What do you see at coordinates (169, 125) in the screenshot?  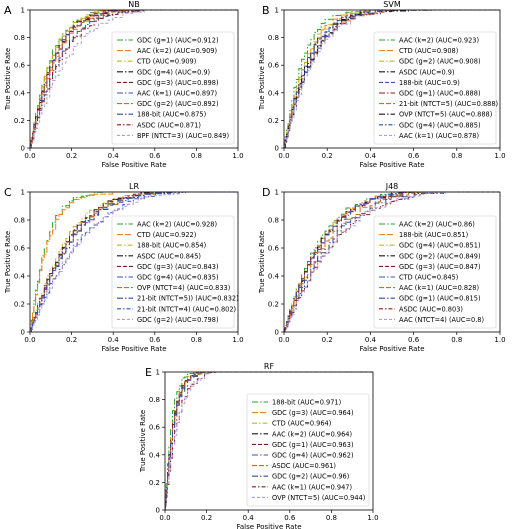 I see `legend-label: ASDC (AUC=0.871)` at bounding box center [169, 125].